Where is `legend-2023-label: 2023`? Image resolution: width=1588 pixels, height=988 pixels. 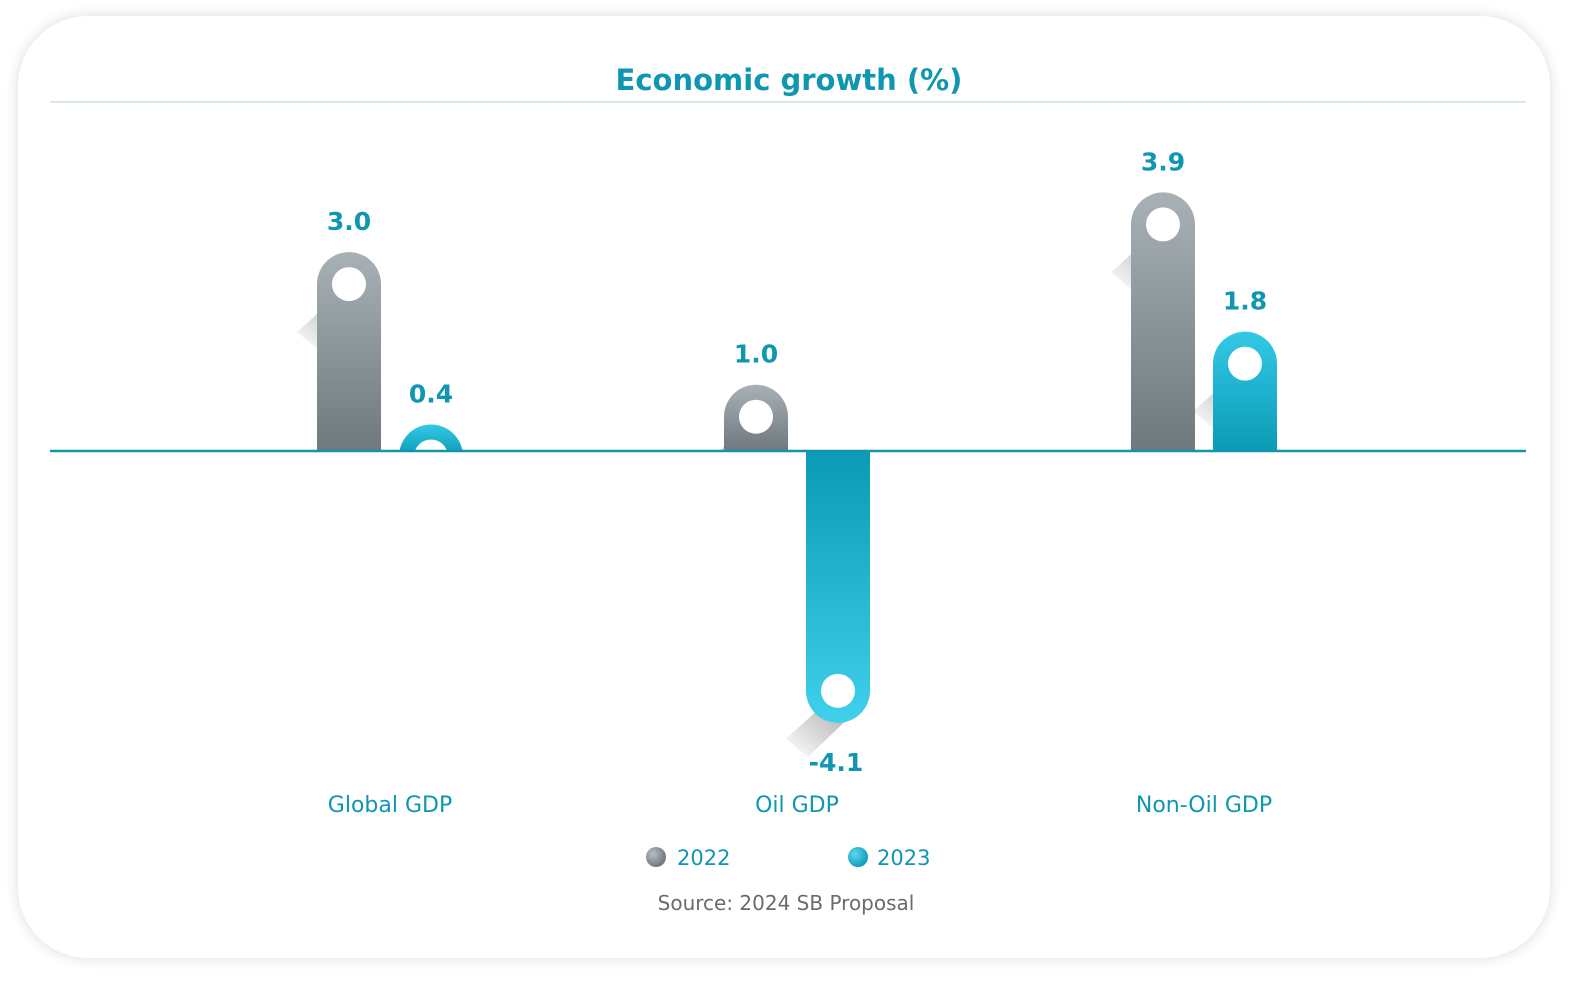 legend-2023-label: 2023 is located at coordinates (903, 858).